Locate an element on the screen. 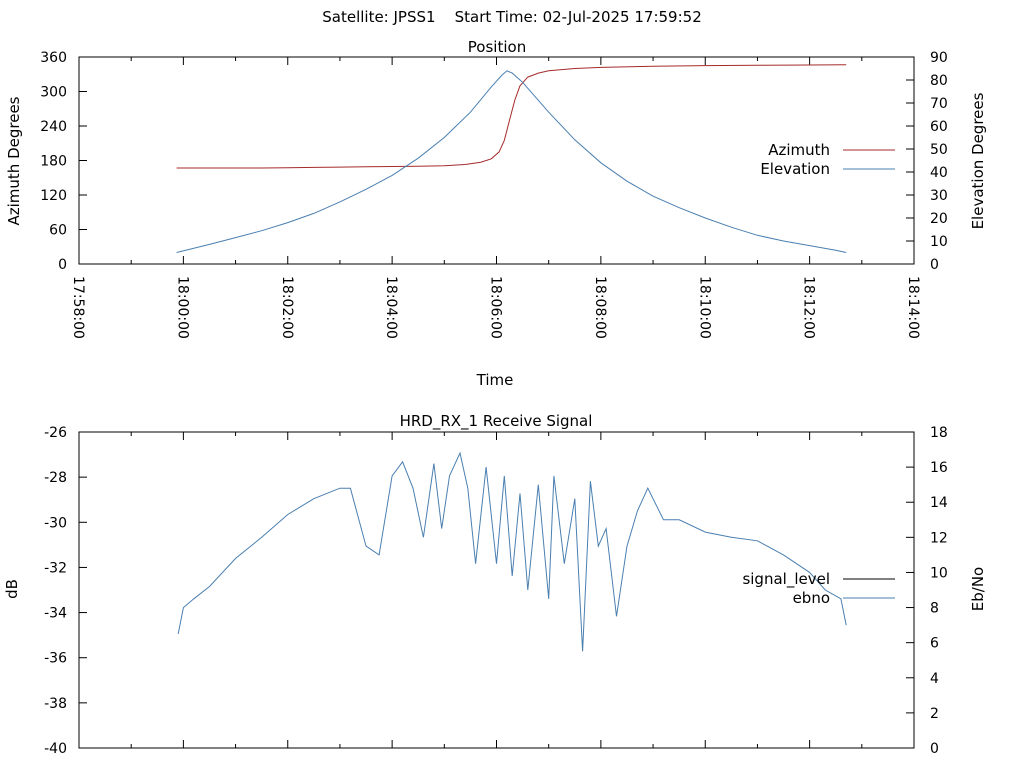 The height and width of the screenshot is (768, 1024). y2-tick-label: 18 is located at coordinates (939, 433).